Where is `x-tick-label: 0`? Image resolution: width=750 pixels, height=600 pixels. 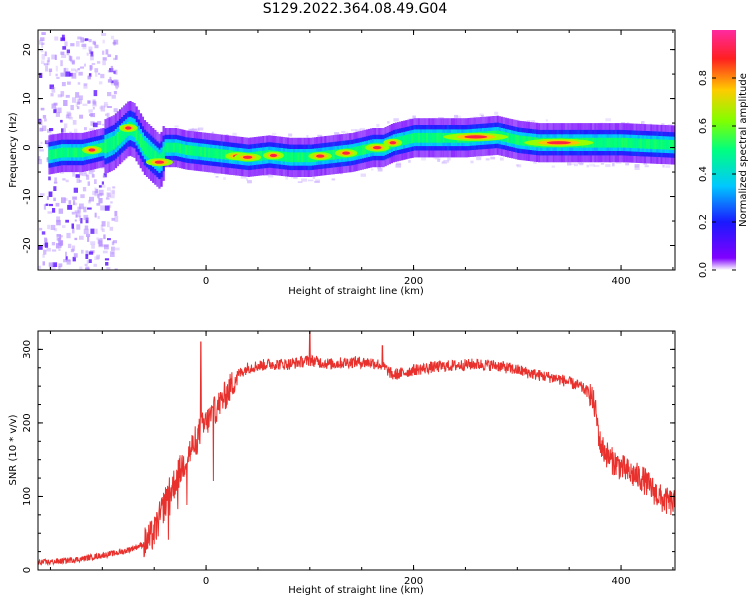 x-tick-label: 0 is located at coordinates (206, 581).